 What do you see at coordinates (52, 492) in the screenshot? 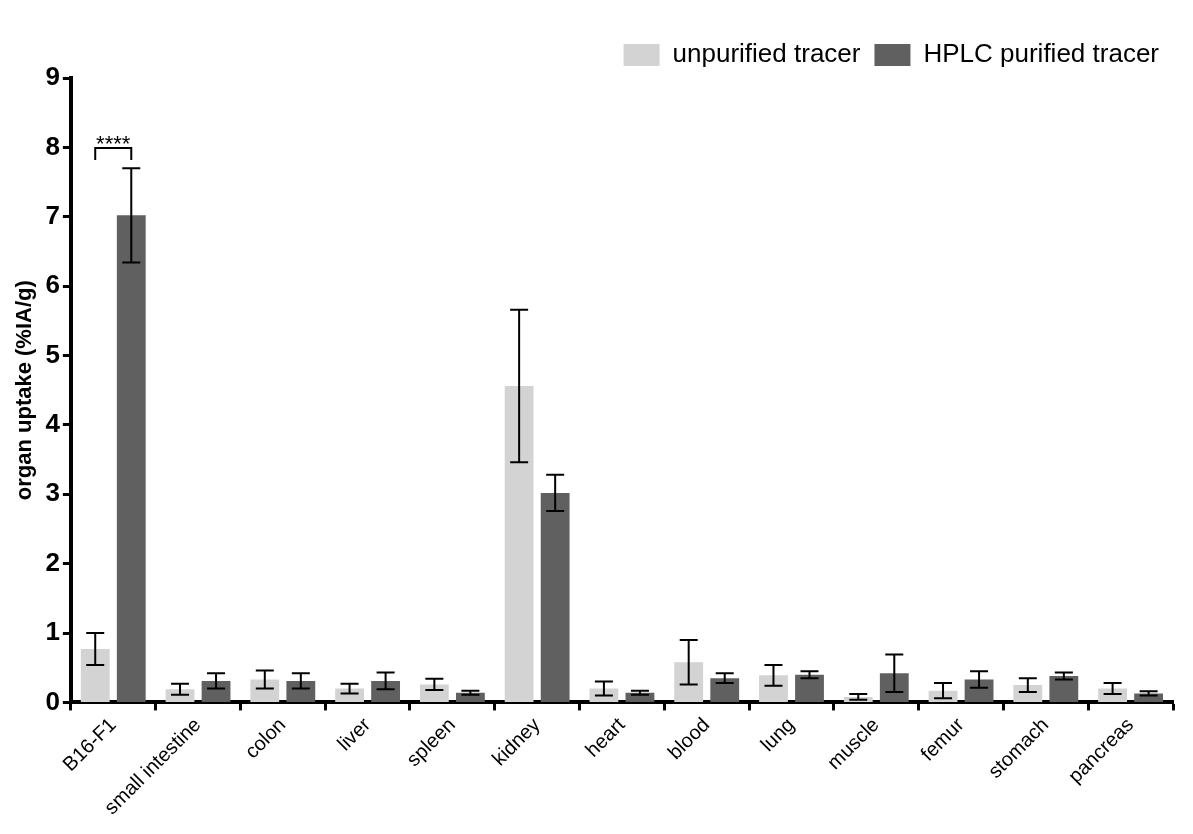
I see `y-tick-label: 3` at bounding box center [52, 492].